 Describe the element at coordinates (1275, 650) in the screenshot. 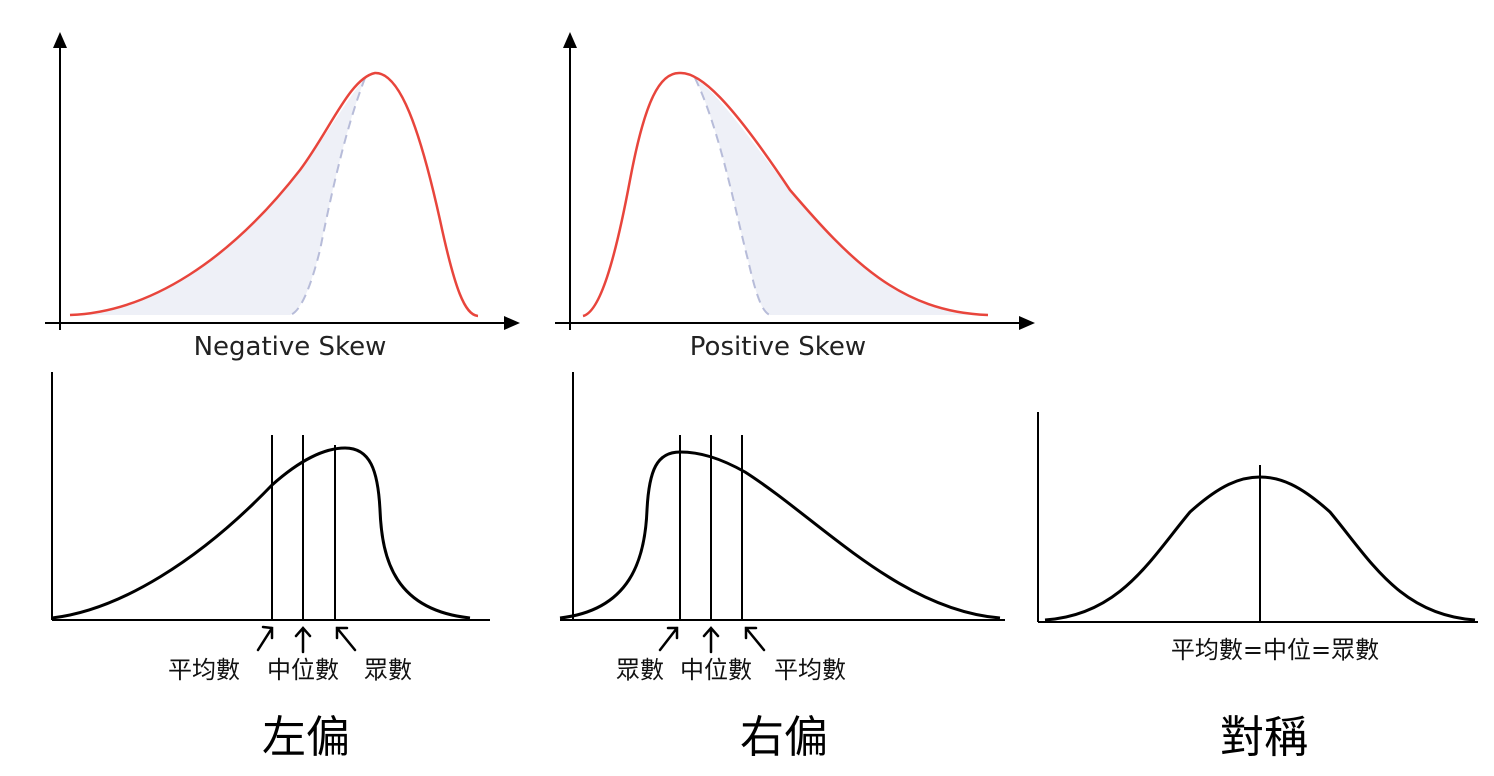

I see `center-label: 平均數=中位=眾數` at that location.